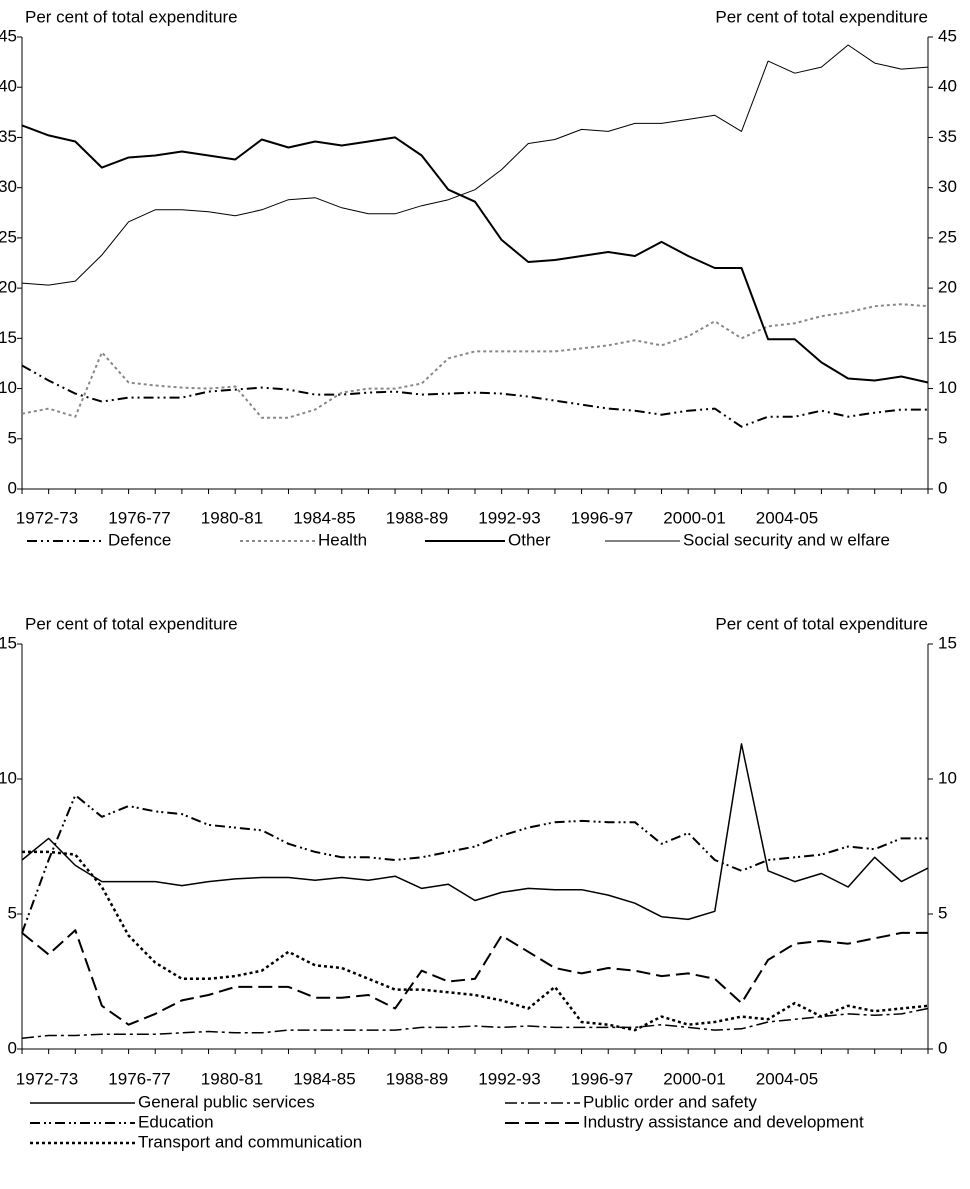  Describe the element at coordinates (8, 236) in the screenshot. I see `y-tick-label: 25` at that location.